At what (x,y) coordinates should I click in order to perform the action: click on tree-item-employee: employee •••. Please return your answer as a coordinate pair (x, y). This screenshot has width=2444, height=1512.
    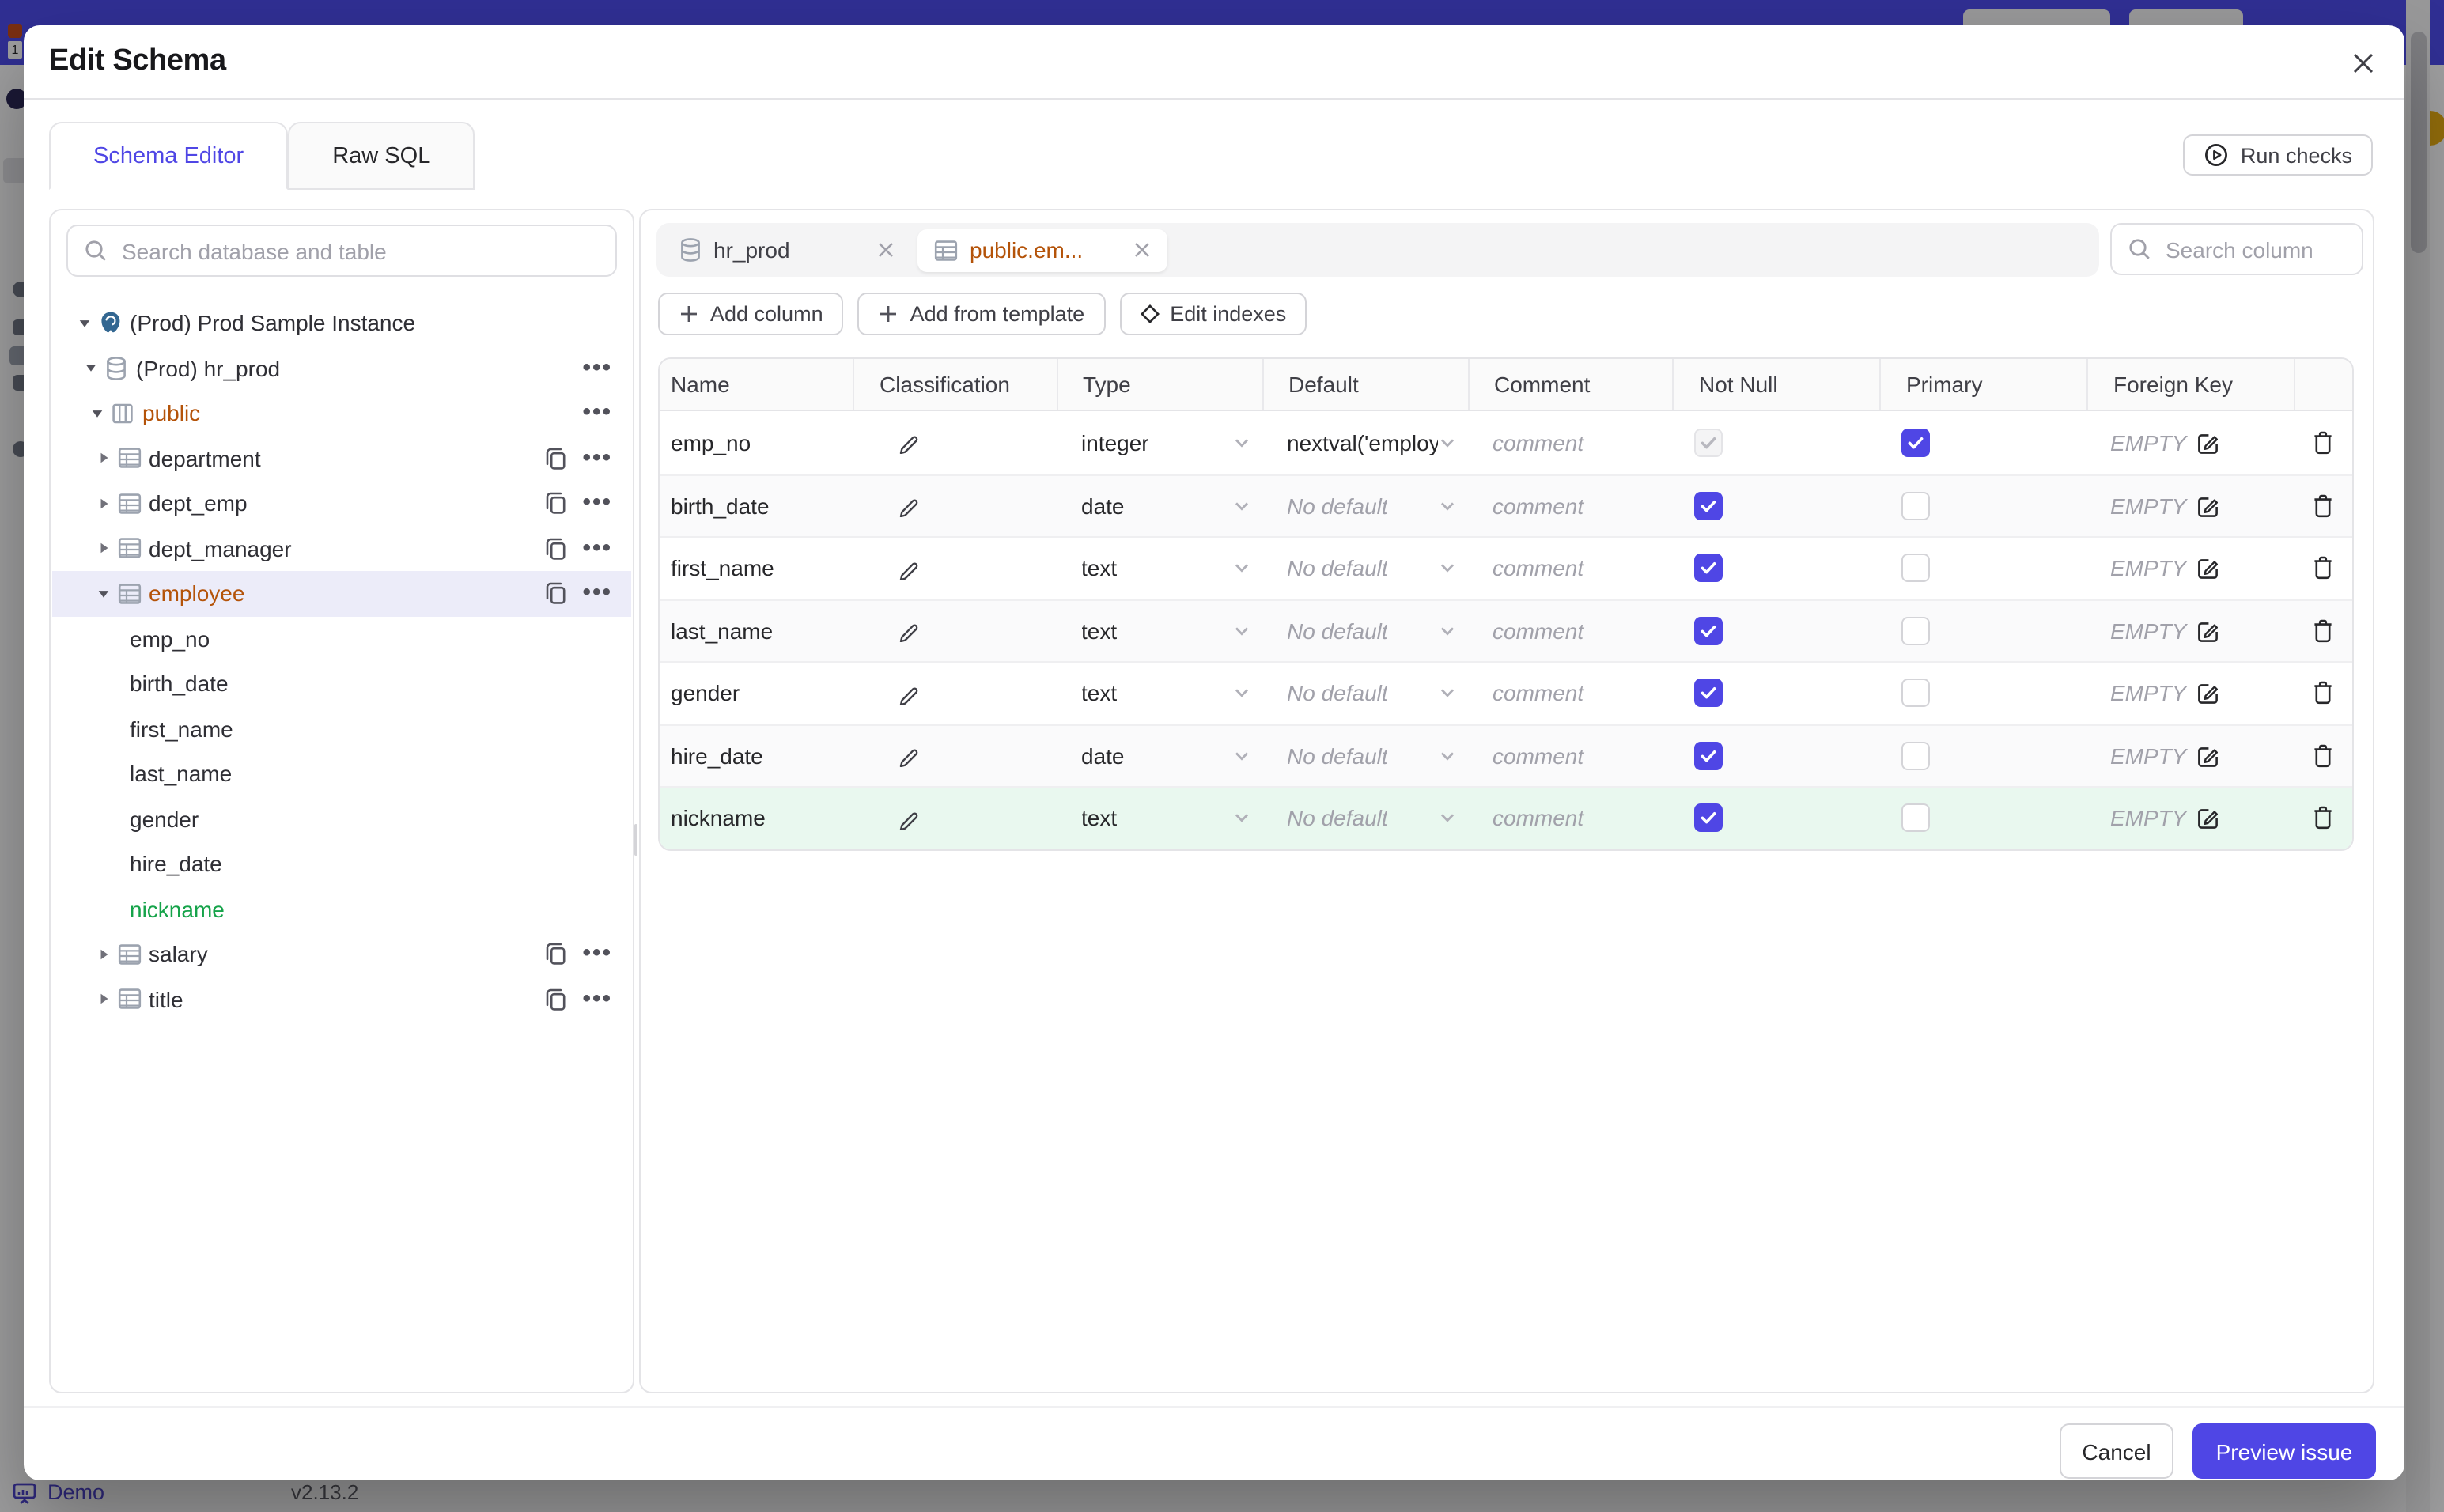
    Looking at the image, I should click on (341, 594).